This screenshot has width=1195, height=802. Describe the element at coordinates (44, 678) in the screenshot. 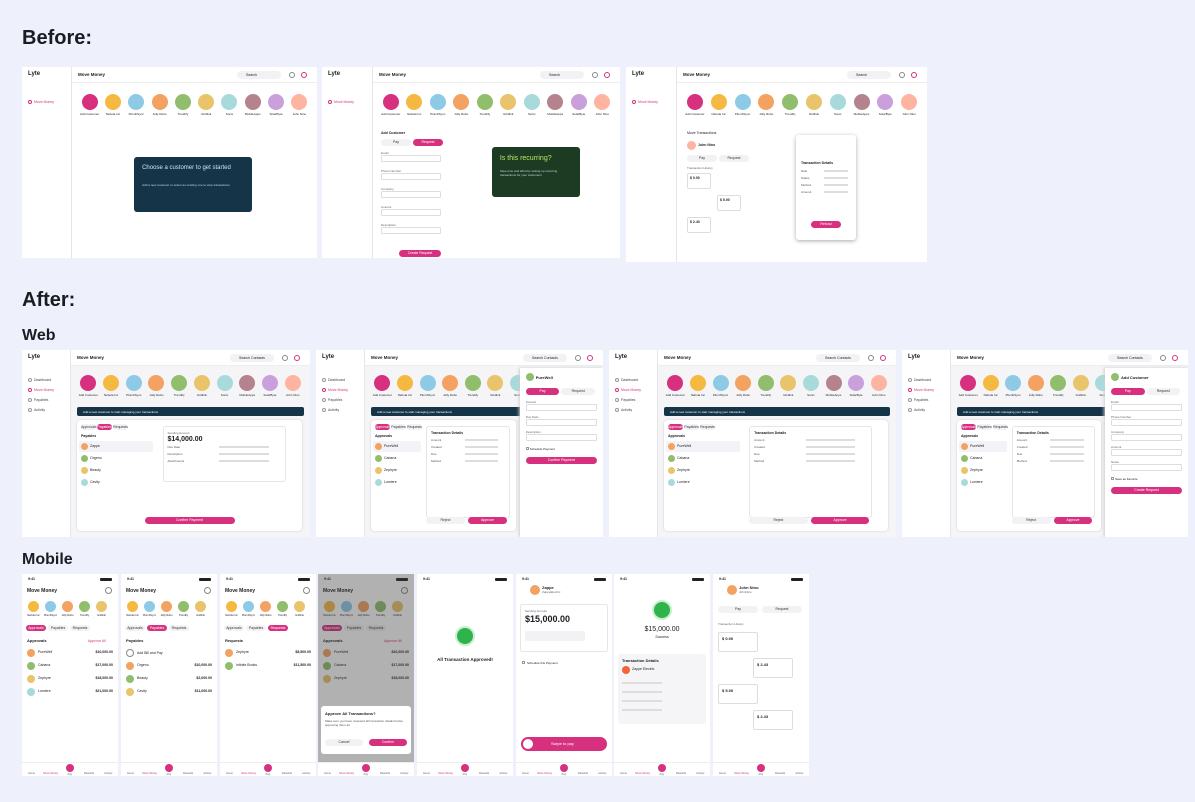

I see `list-name: Zephyre` at that location.